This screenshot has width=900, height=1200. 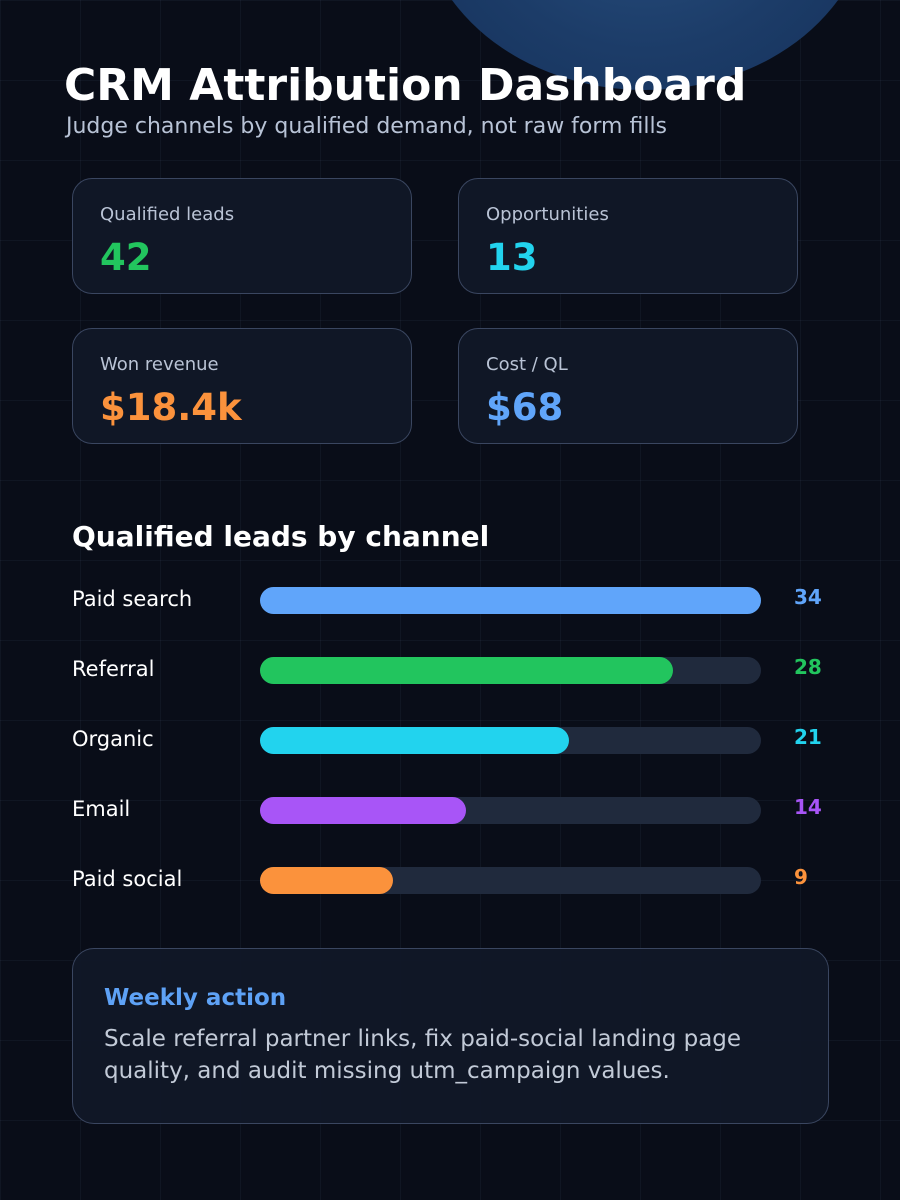 What do you see at coordinates (363, 810) in the screenshot?
I see `bar-fill-email` at bounding box center [363, 810].